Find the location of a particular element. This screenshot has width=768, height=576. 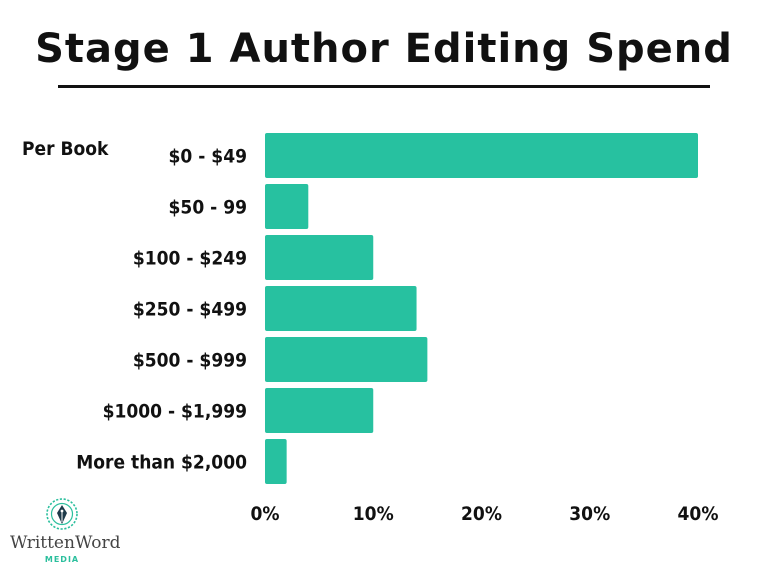

x-tick-labels-group: 0% 10% 20% 30% 40% is located at coordinates (484, 514).